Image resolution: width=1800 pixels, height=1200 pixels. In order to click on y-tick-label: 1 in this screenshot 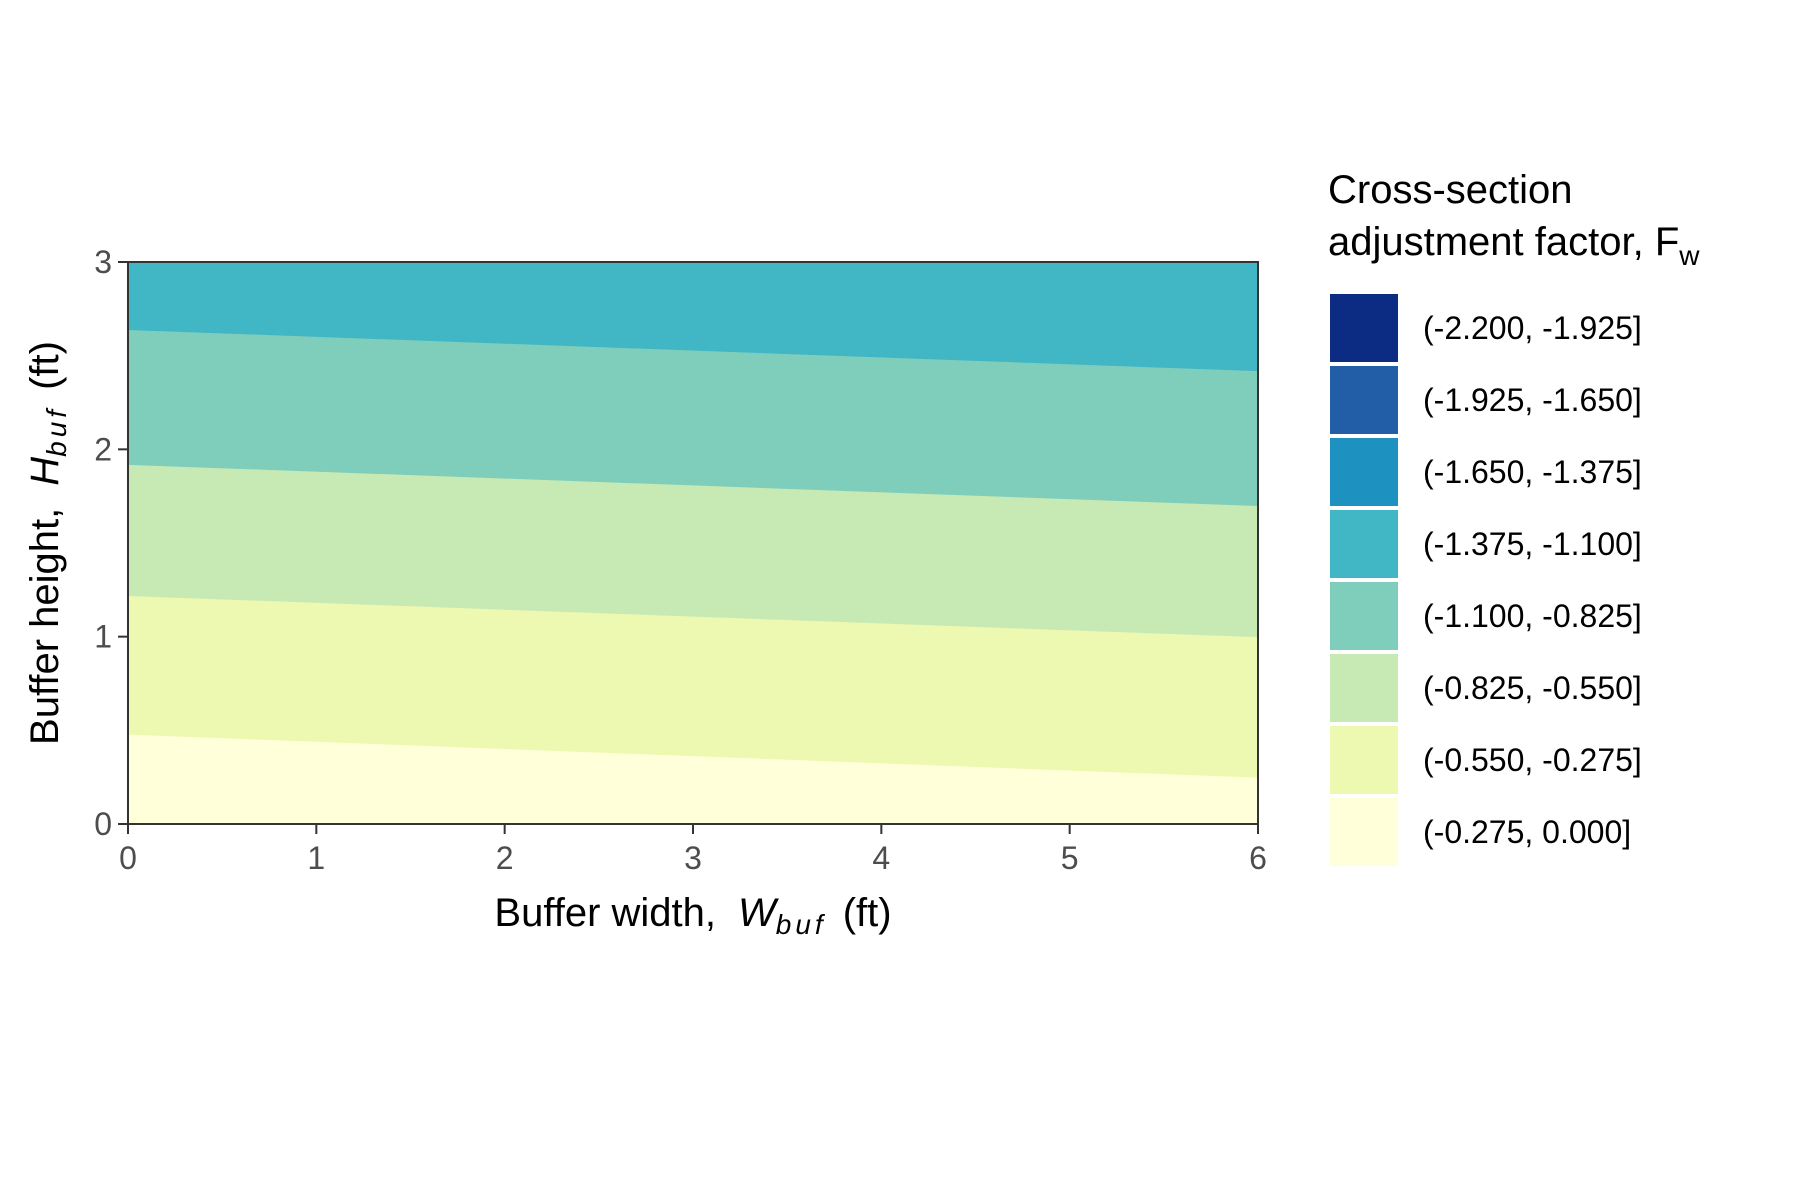, I will do `click(103, 637)`.